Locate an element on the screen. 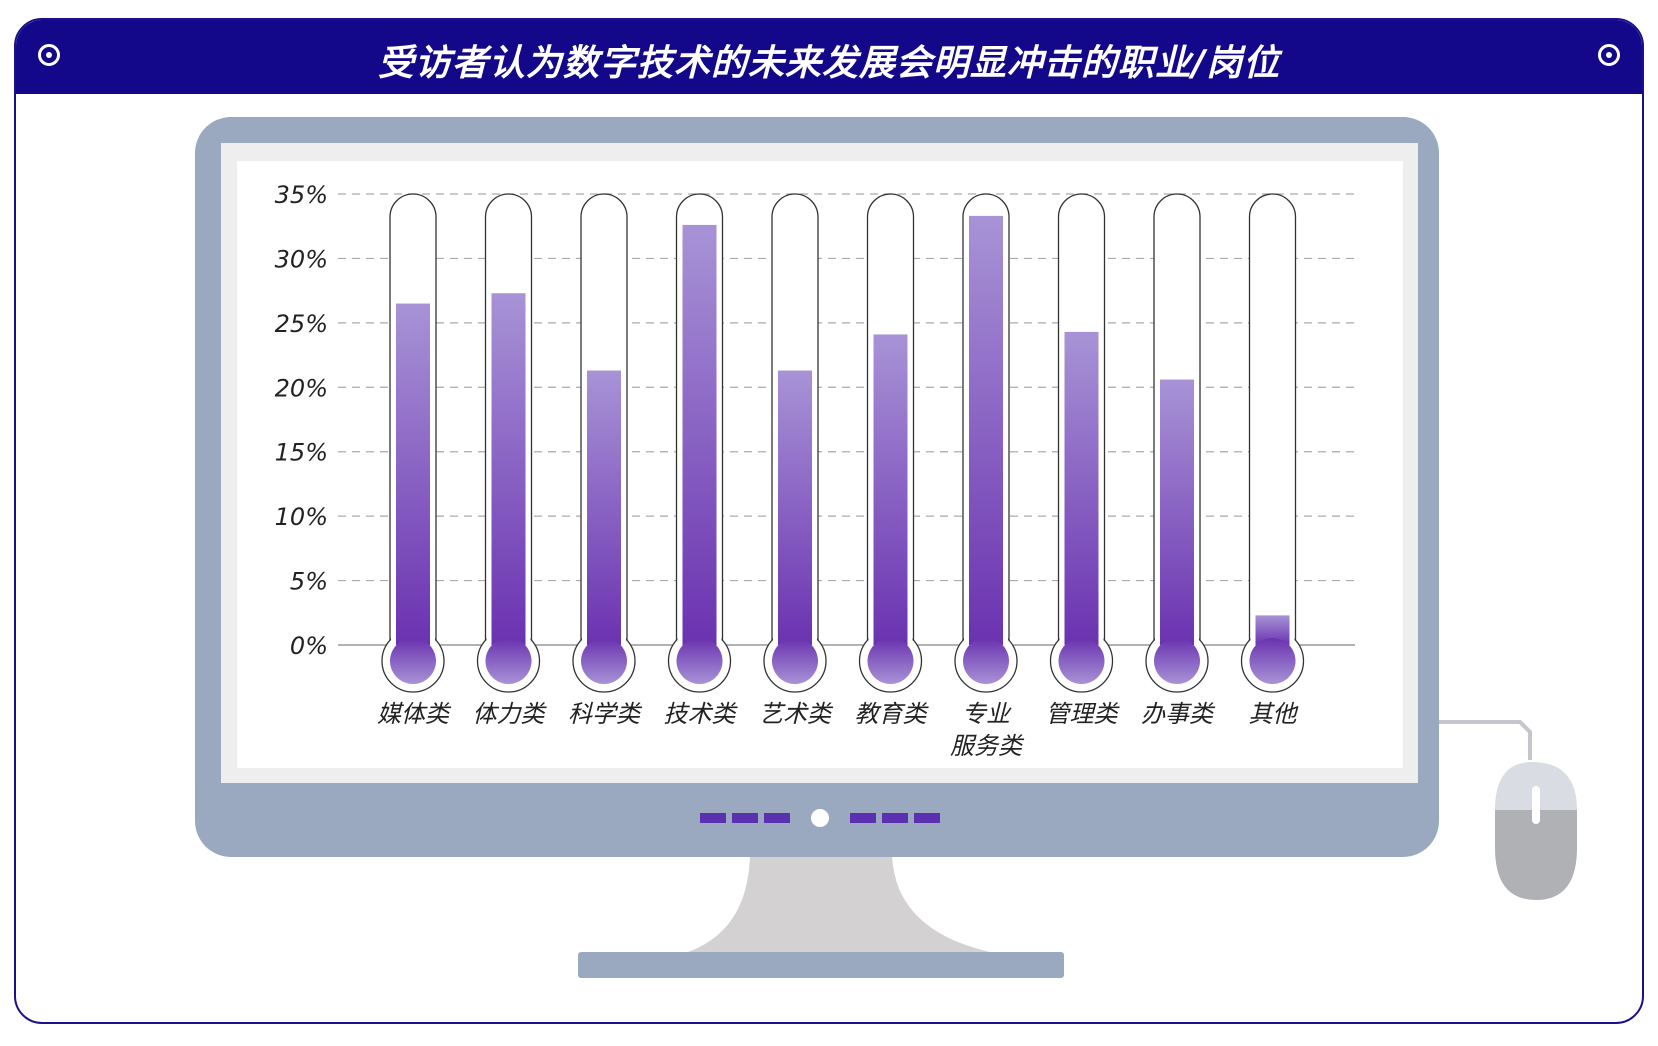  y-tick-label: 10% is located at coordinates (301, 517).